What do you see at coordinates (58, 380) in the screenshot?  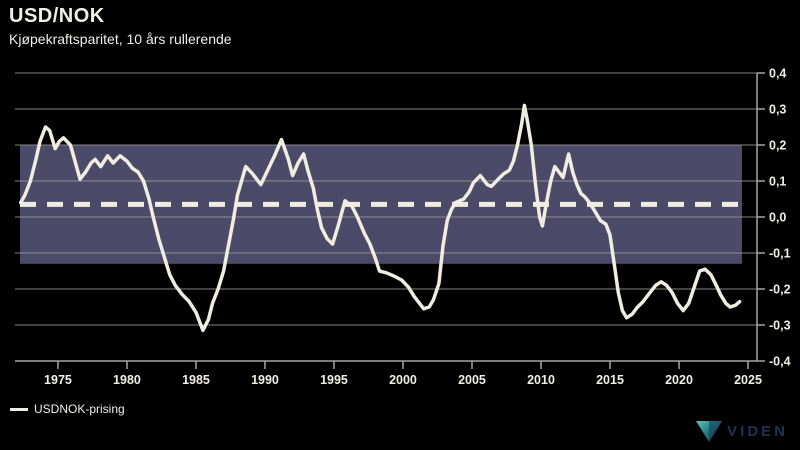 I see `x-tick-label: 1975` at bounding box center [58, 380].